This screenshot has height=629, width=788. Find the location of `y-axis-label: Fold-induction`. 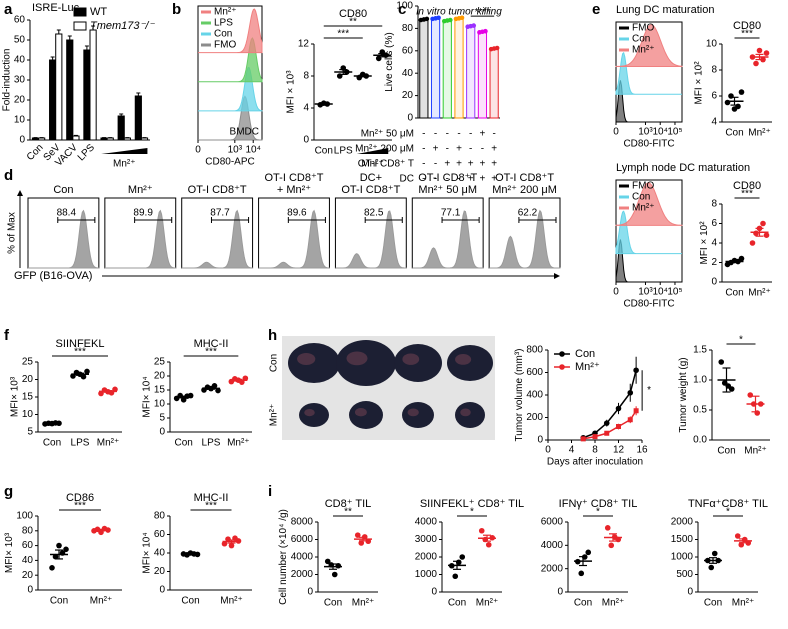

y-axis-label: Fold-induction is located at coordinates (6, 80).